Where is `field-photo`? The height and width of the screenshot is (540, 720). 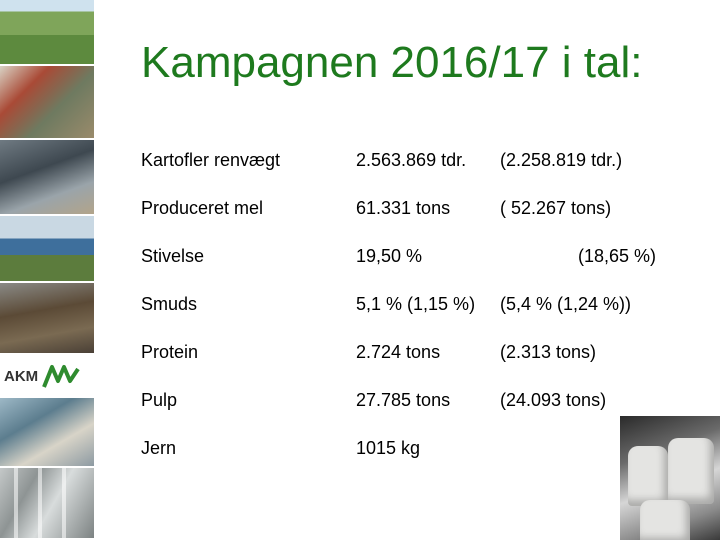
field-photo is located at coordinates (47, 33).